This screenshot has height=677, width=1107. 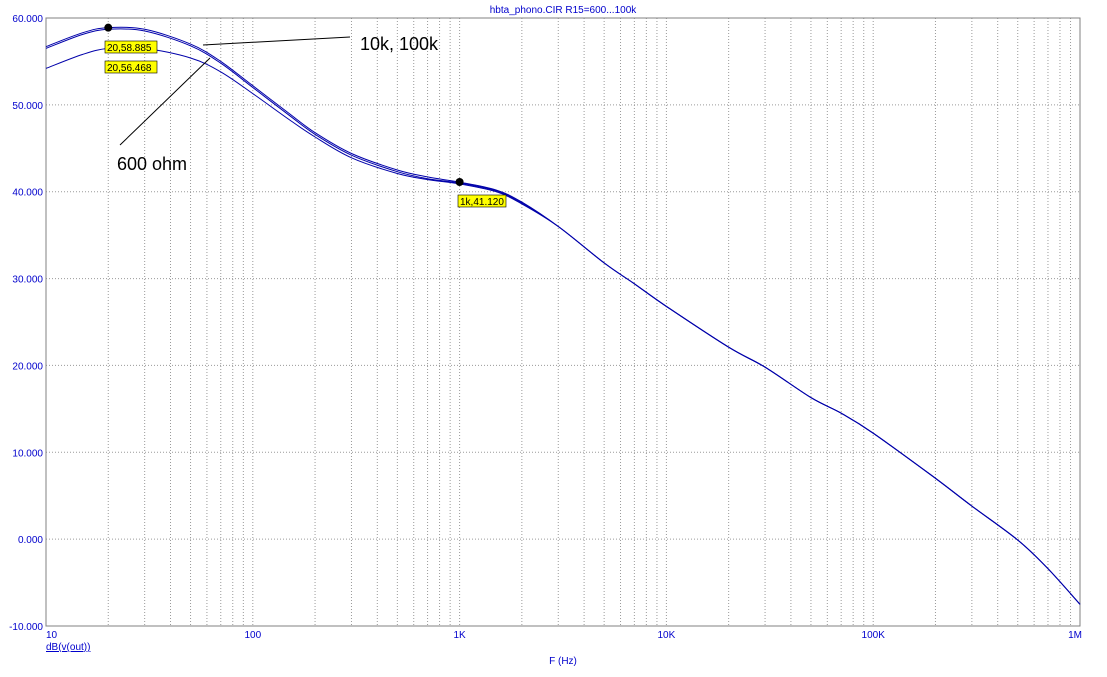 What do you see at coordinates (26, 627) in the screenshot?
I see `y-tick-label: -10.000` at bounding box center [26, 627].